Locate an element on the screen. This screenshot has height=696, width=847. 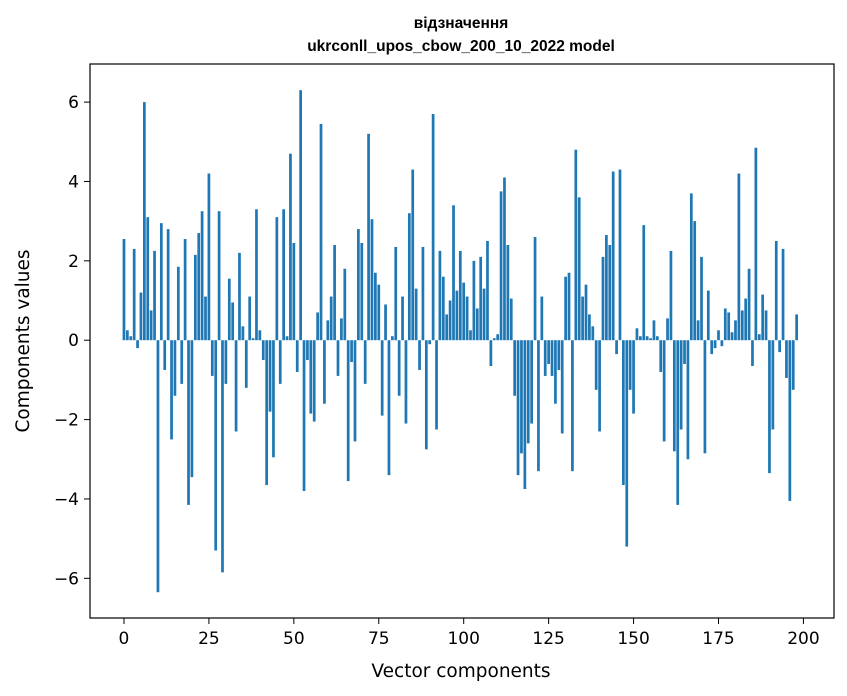
y-tick-label: 4 is located at coordinates (73, 182).